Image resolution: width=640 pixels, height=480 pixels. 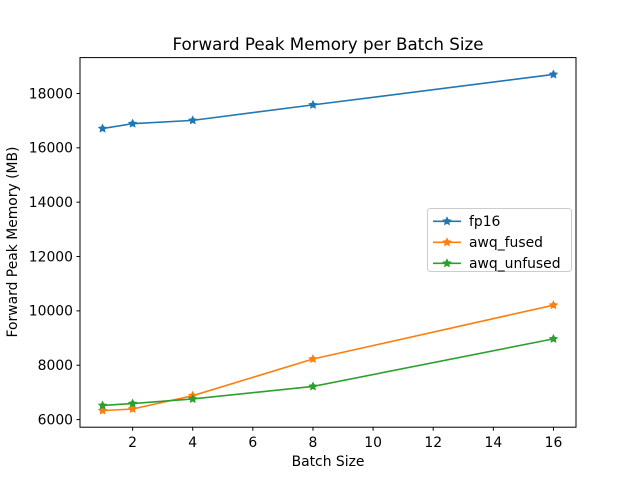 I want to click on data-point-fp16-x4, so click(x=192, y=120).